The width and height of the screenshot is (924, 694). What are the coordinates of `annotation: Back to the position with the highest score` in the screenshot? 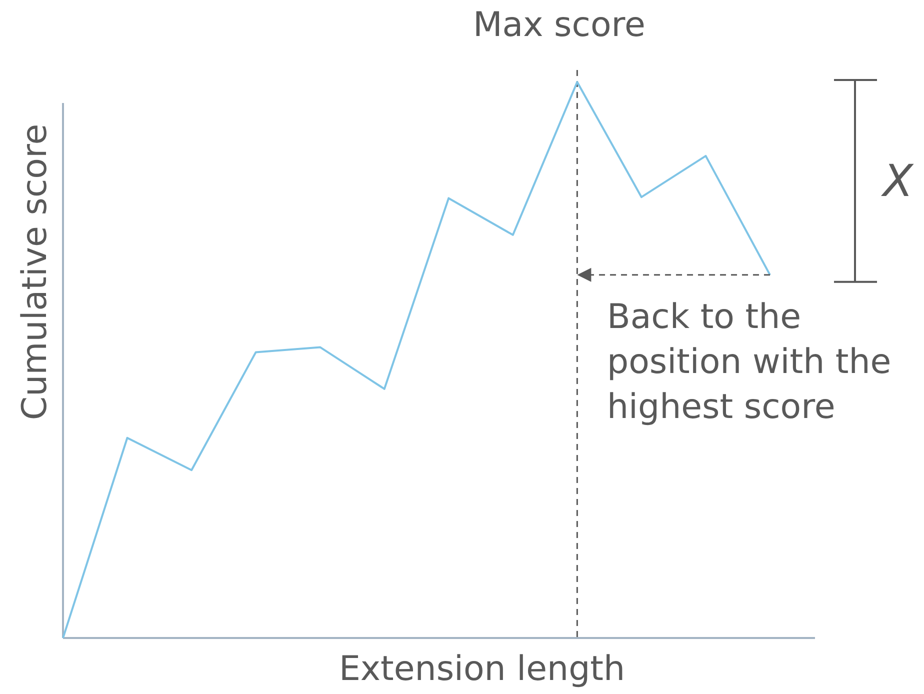 It's located at (749, 362).